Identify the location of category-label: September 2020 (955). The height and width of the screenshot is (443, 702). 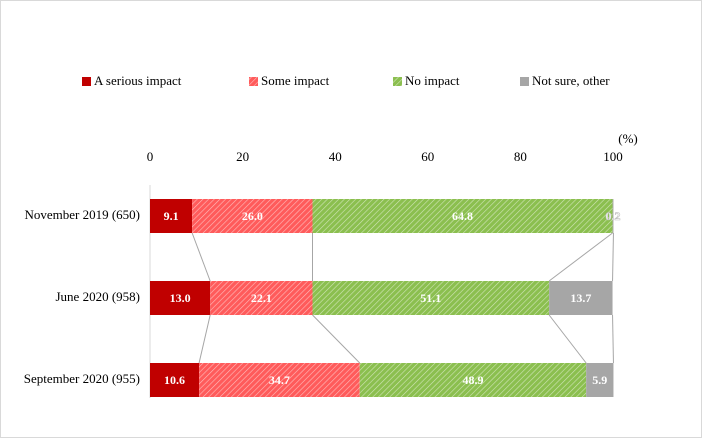
(82, 378).